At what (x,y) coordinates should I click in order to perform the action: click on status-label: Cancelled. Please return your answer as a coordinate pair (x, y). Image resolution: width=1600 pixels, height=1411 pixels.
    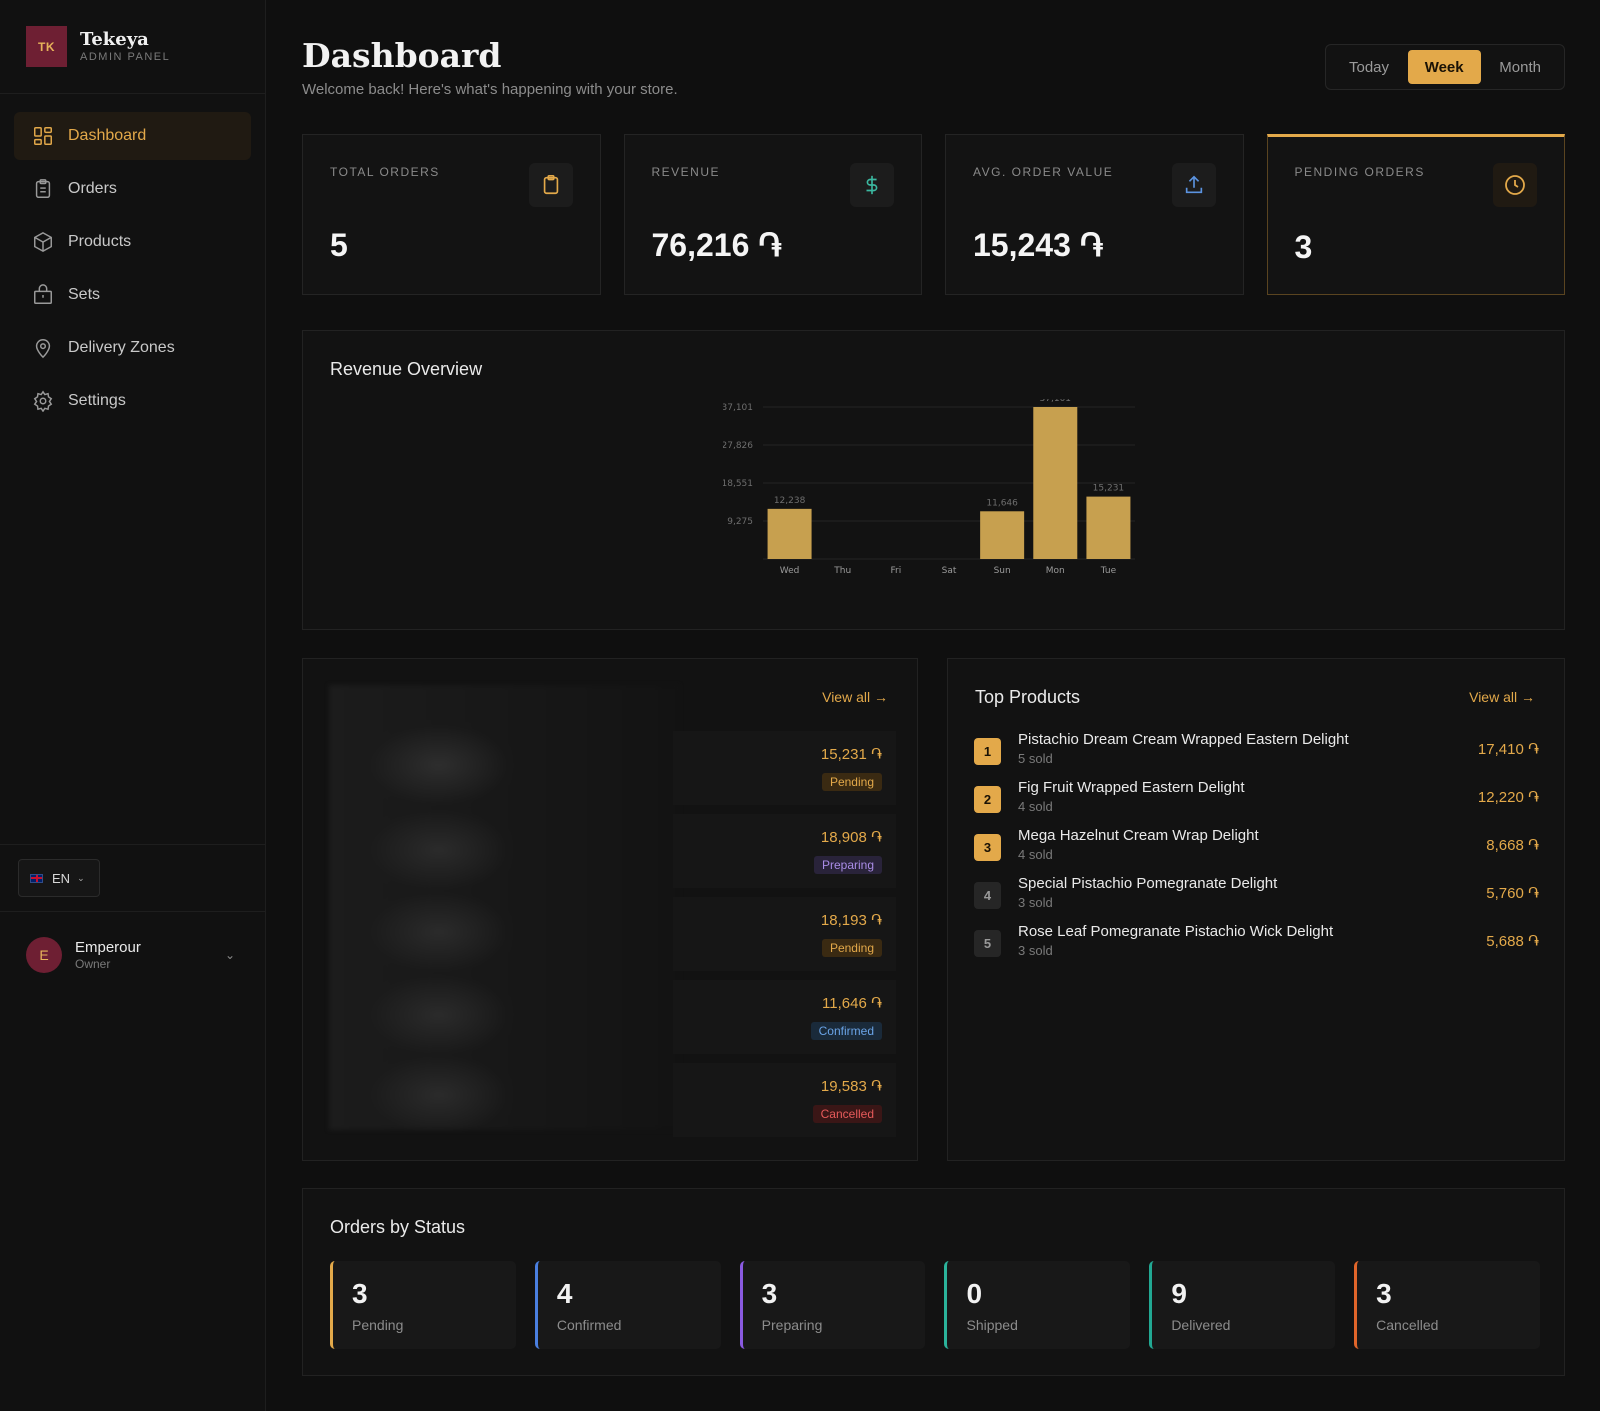
    Looking at the image, I should click on (1407, 1325).